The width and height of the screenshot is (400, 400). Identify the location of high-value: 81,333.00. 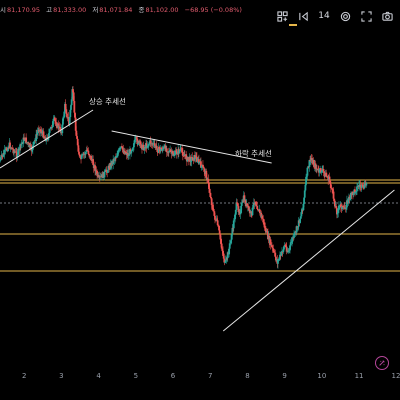
(70, 10).